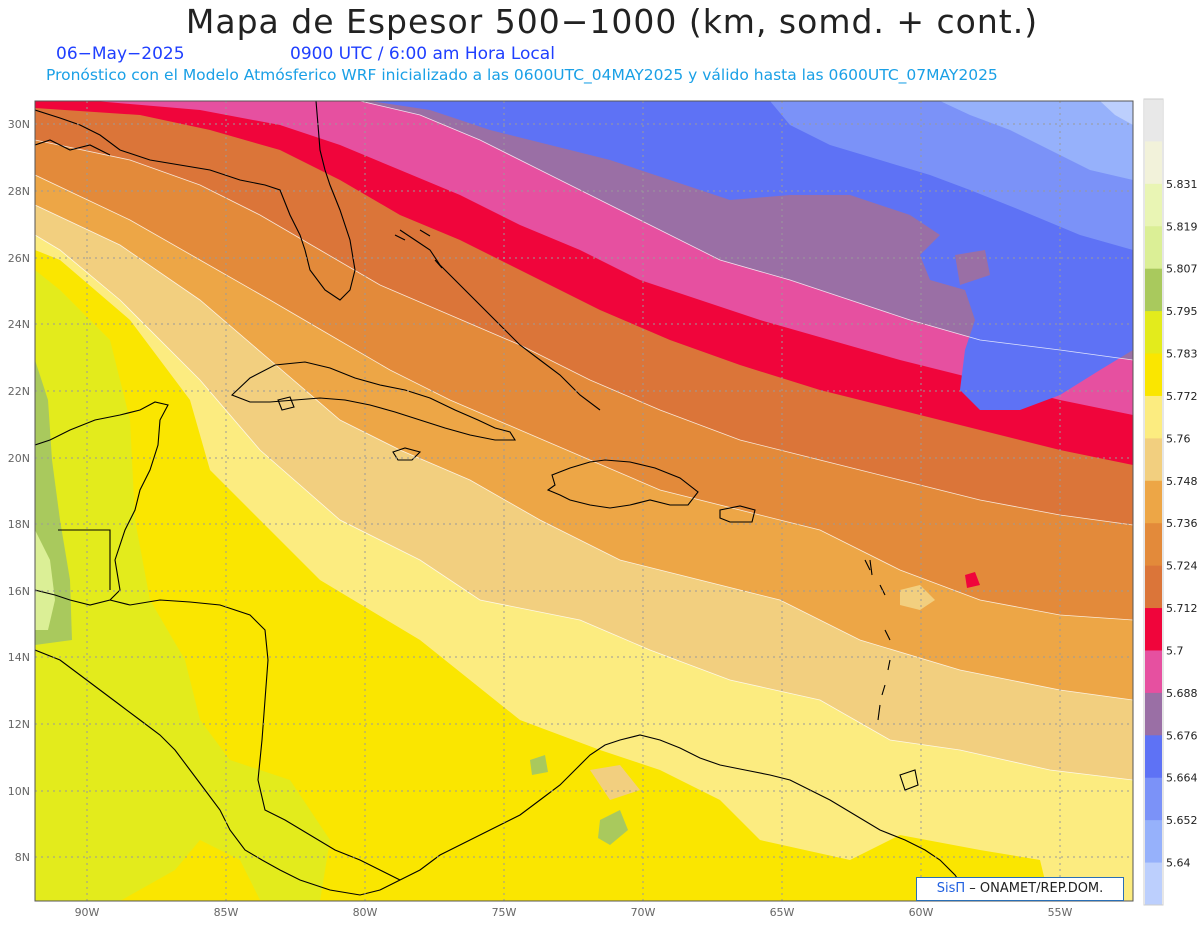  Describe the element at coordinates (422, 54) in the screenshot. I see `forecast-time: 0900 UTC / 6:00 am Hora Local` at that location.